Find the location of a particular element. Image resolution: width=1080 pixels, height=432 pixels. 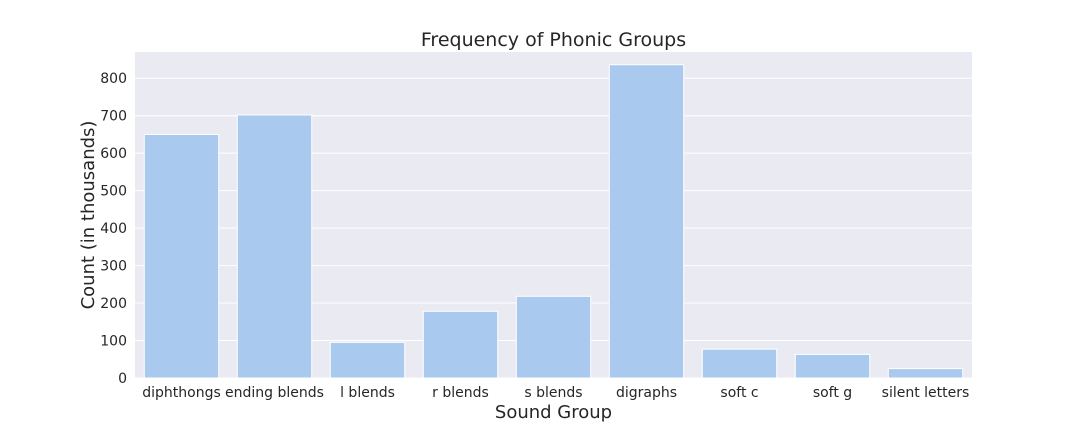

y-tick-label: 500 is located at coordinates (113, 192).